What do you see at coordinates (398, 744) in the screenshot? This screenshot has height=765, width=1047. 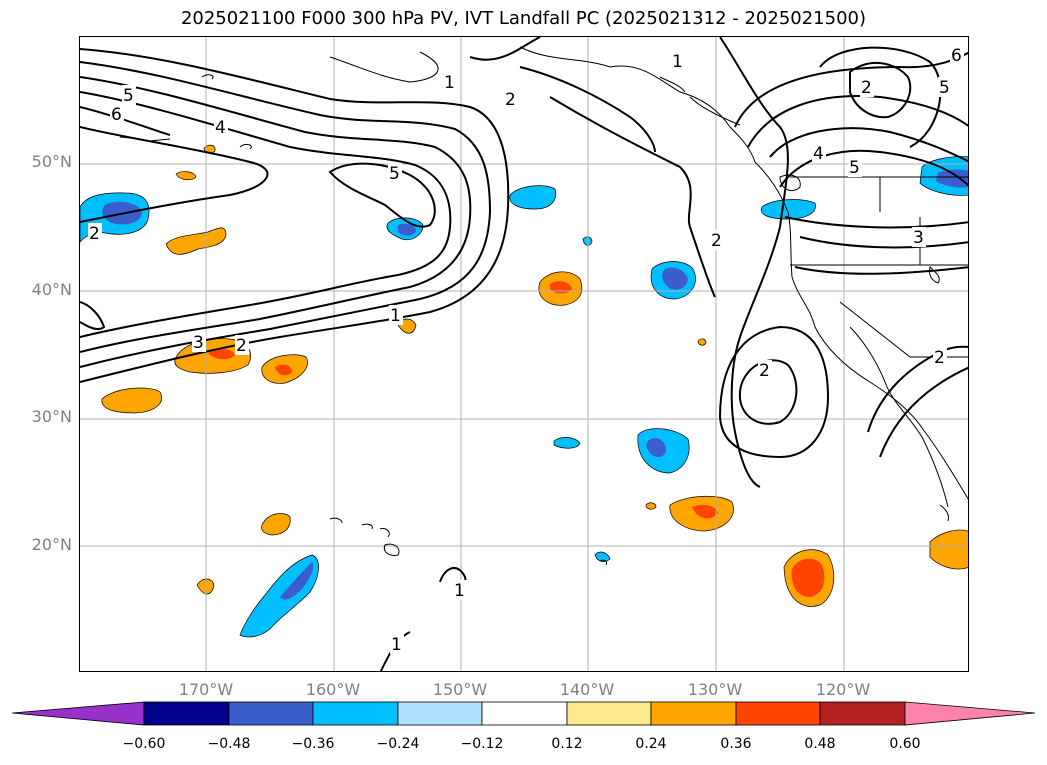 I see `colorbar-tick: −0.24` at bounding box center [398, 744].